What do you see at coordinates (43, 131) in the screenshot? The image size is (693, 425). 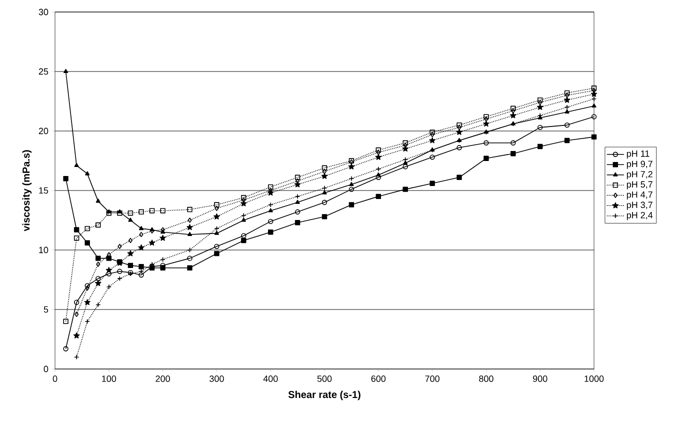 I see `y-tick-label: 20` at bounding box center [43, 131].